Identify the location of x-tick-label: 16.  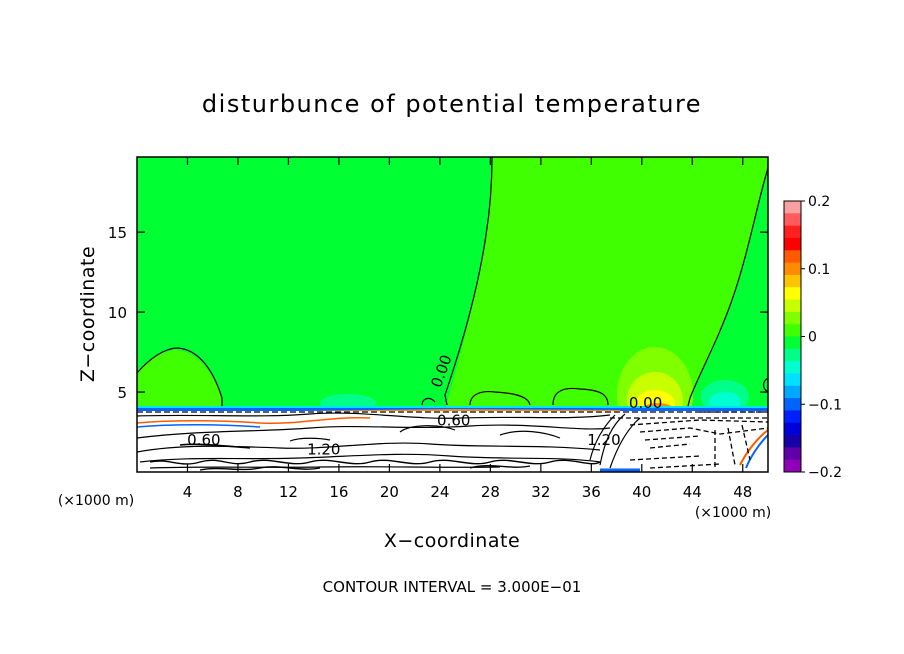
(338, 492).